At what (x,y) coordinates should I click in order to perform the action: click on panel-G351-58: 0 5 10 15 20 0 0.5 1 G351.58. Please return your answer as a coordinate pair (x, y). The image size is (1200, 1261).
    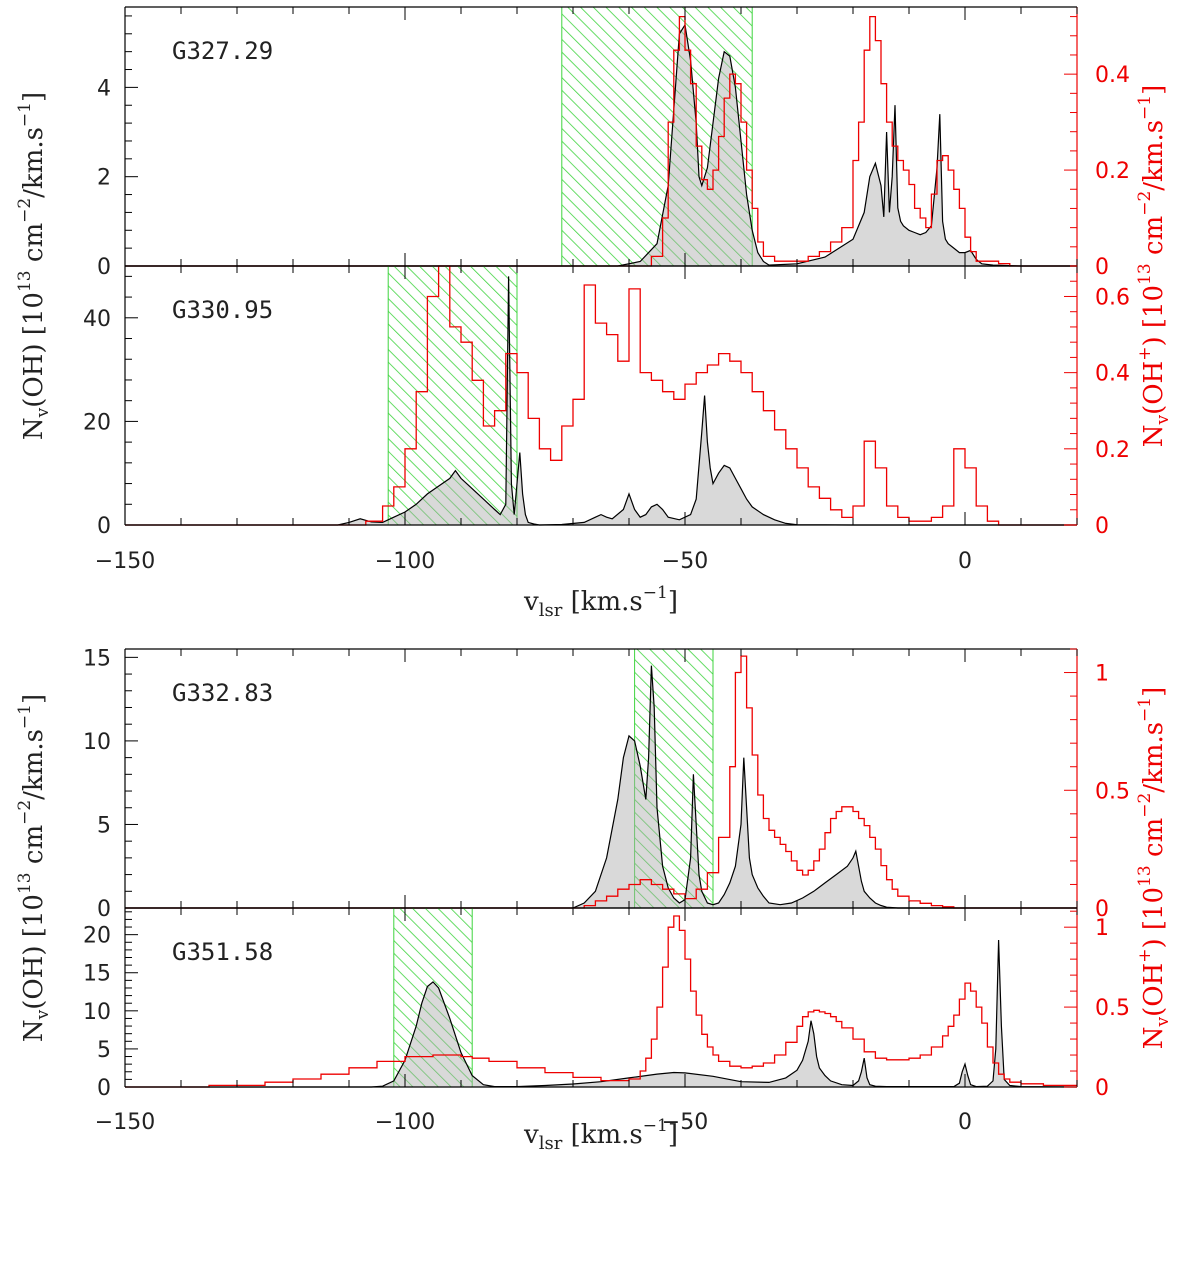
    Looking at the image, I should click on (606, 1004).